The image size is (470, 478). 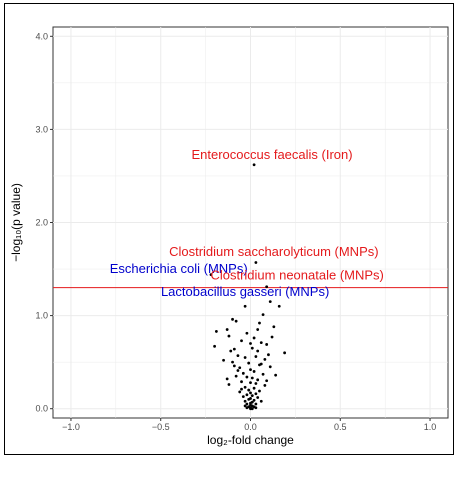 I want to click on y-tick-label: 3.0, so click(x=41, y=129).